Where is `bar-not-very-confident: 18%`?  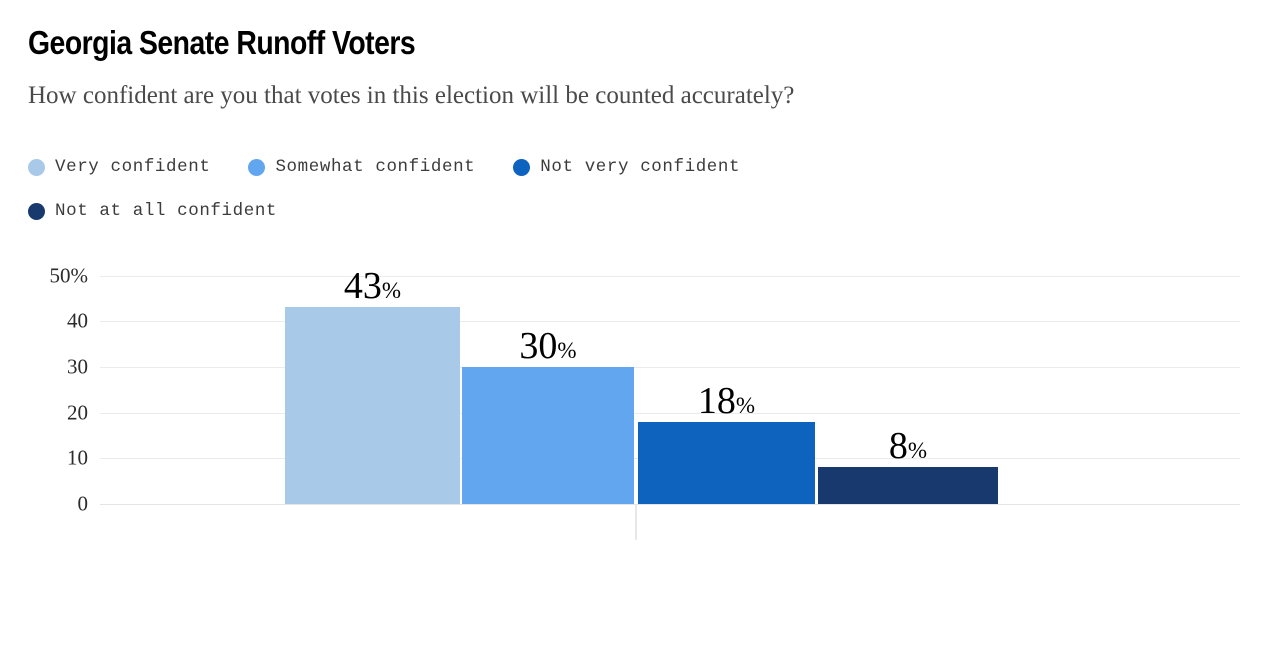 bar-not-very-confident: 18% is located at coordinates (726, 443).